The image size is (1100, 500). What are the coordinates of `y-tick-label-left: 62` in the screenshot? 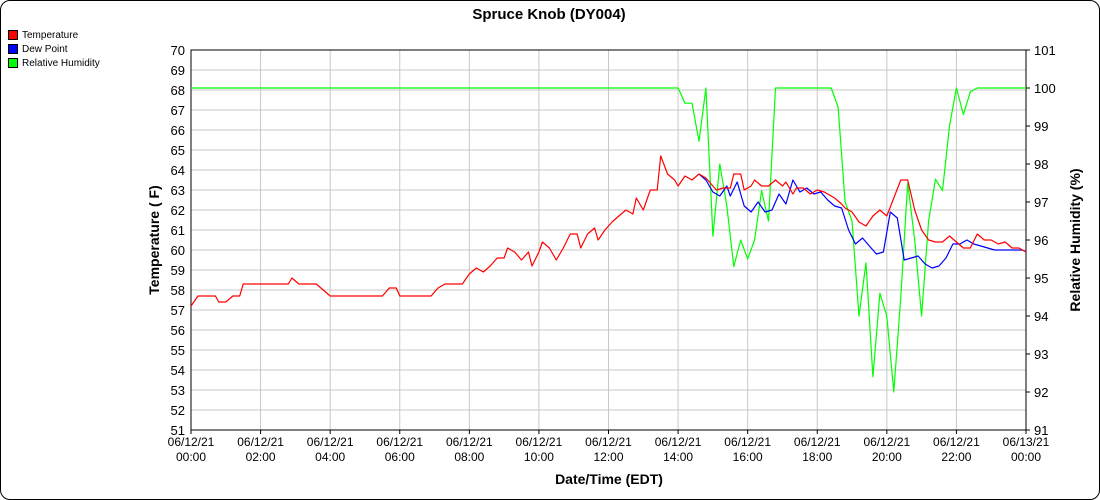 It's located at (178, 210).